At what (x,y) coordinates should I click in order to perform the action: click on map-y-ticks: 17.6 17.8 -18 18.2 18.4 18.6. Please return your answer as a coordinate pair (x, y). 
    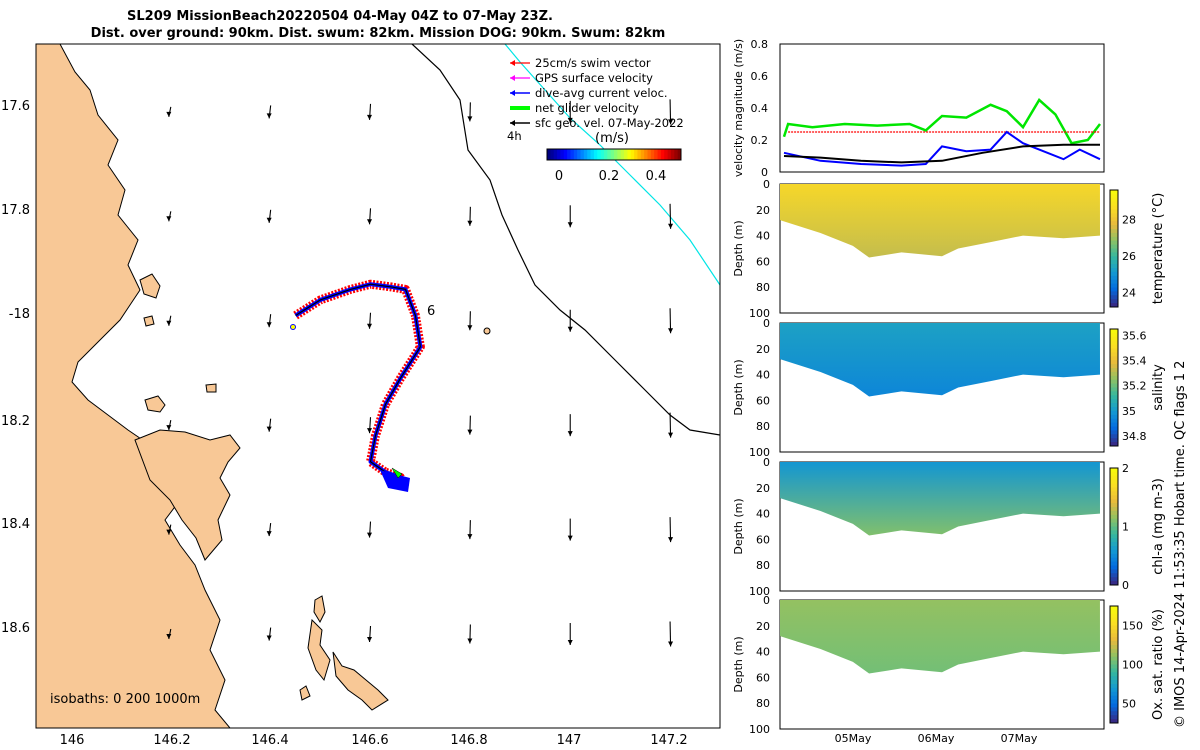
    Looking at the image, I should click on (15, 367).